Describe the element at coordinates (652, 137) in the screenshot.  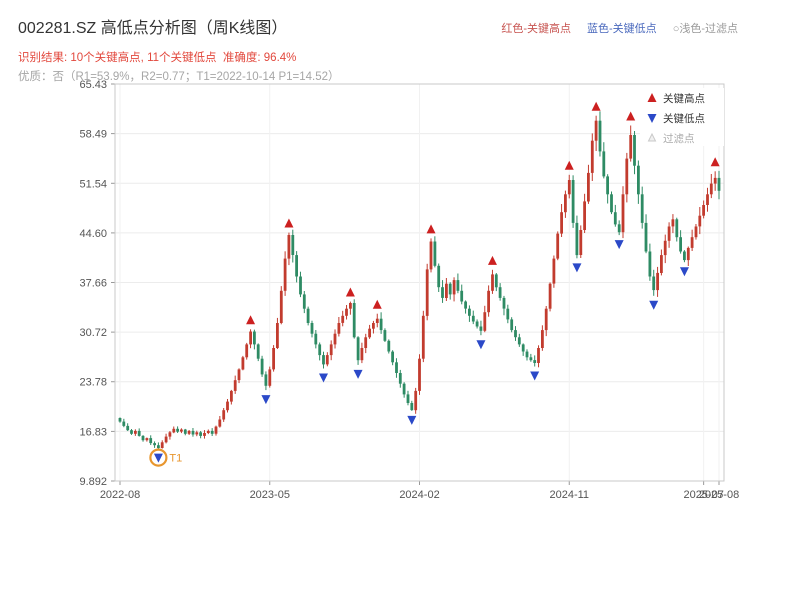
I see `legend-filter-icon` at that location.